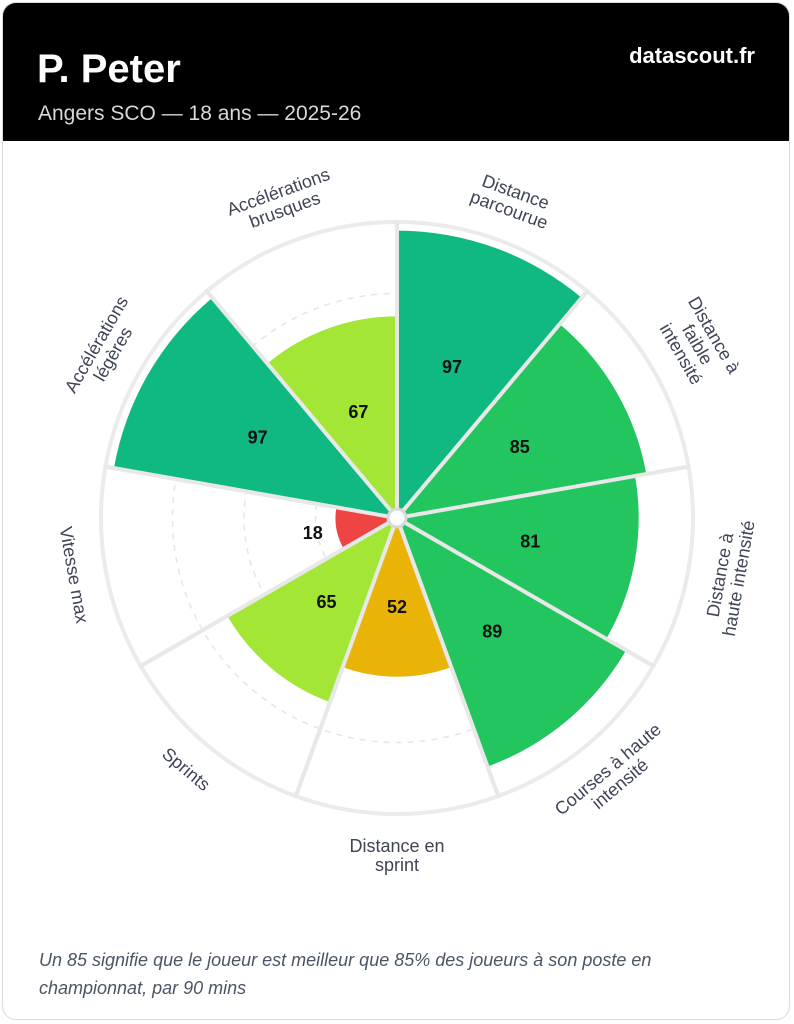 This screenshot has height=1024, width=794. What do you see at coordinates (397, 518) in the screenshot?
I see `chart-center` at bounding box center [397, 518].